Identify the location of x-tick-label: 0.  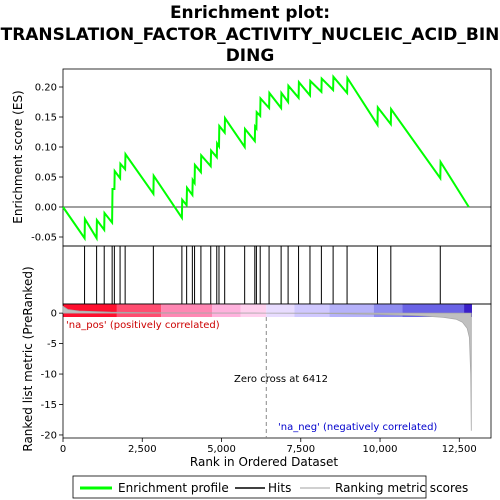
(63, 449).